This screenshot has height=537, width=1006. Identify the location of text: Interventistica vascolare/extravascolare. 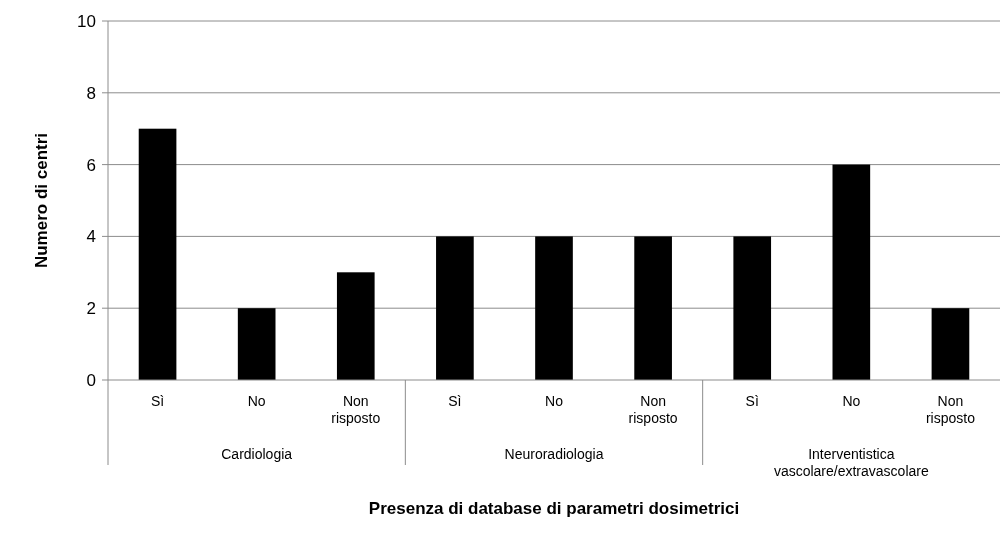
(851, 462).